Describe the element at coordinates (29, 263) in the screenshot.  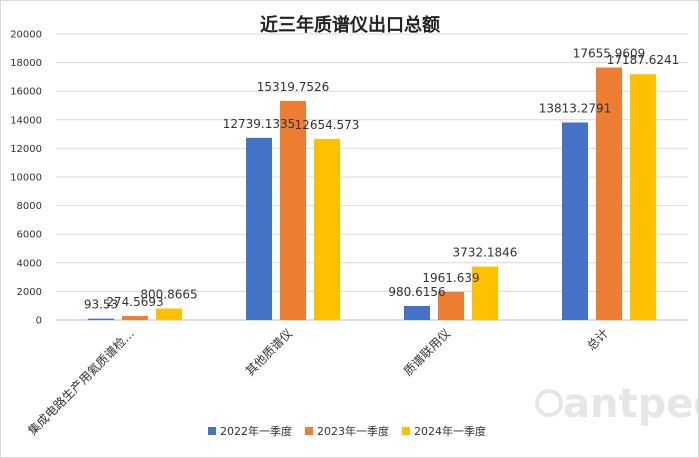
I see `y-tick-label: 4000` at that location.